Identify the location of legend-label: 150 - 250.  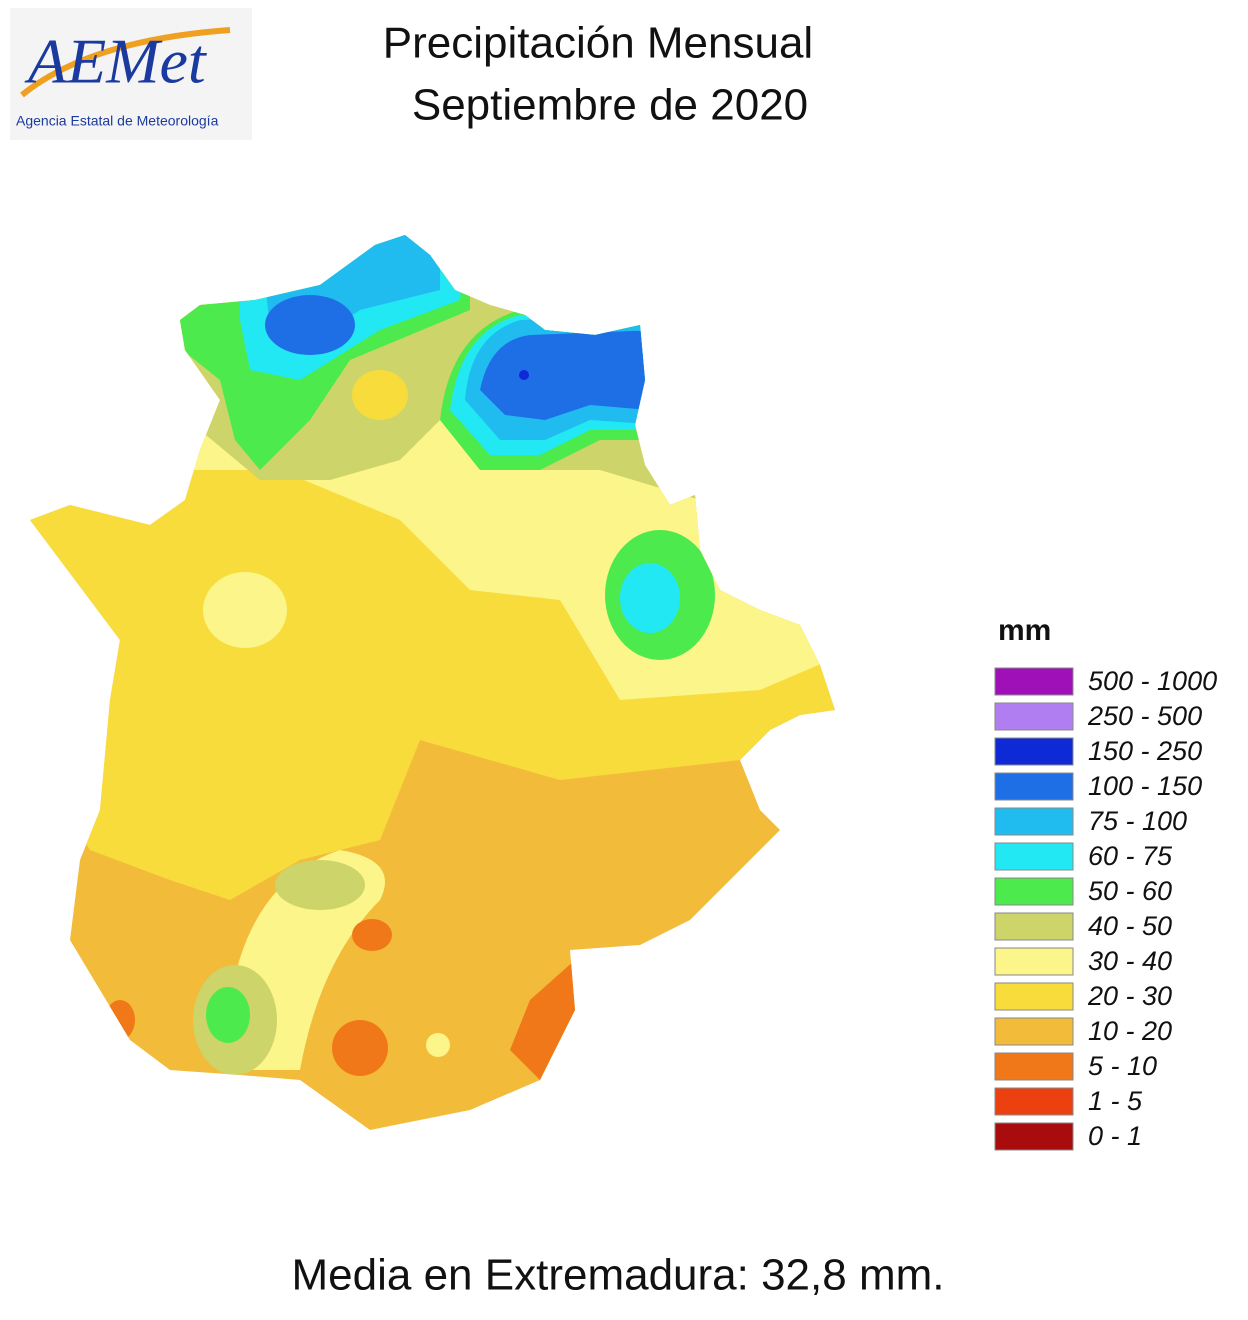
(1145, 751).